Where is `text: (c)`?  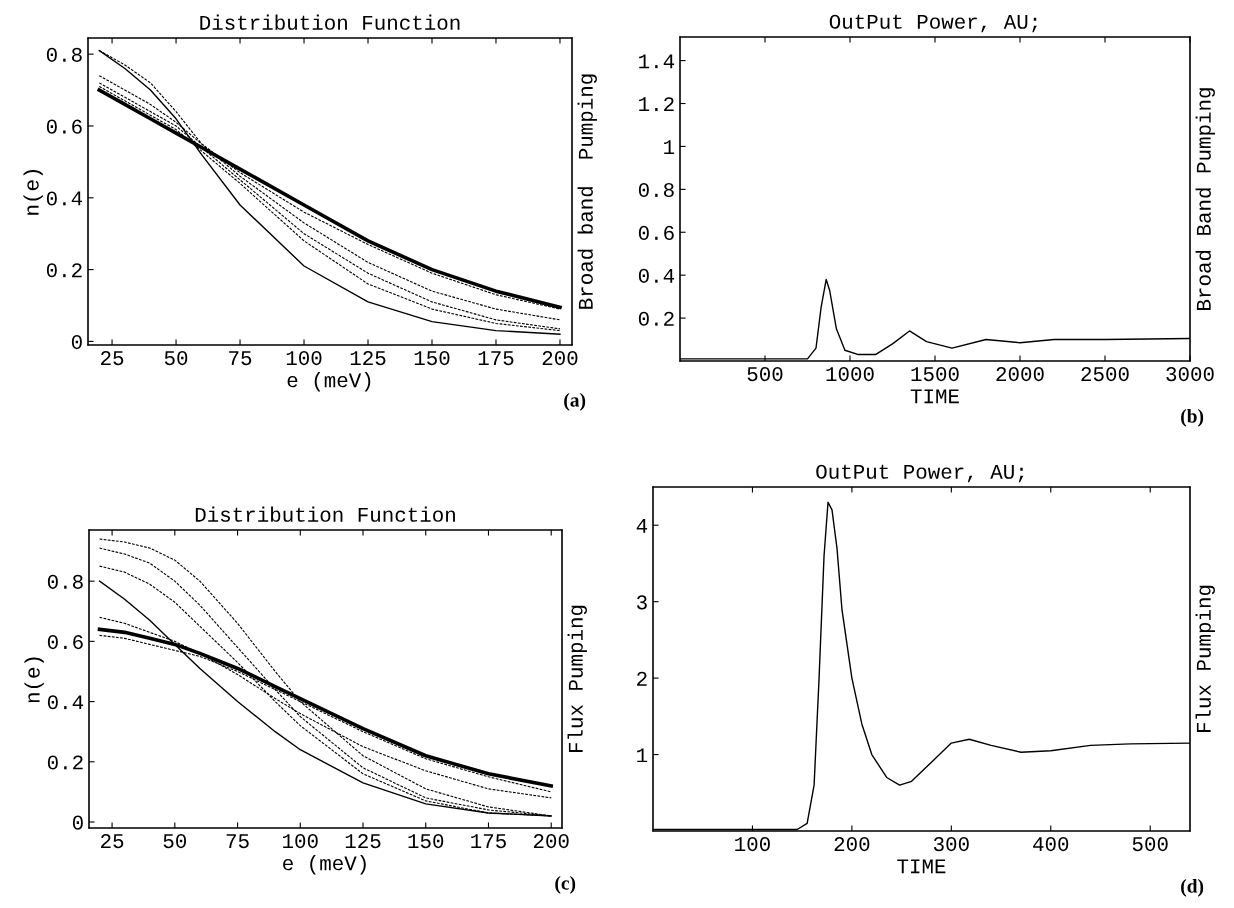 text: (c) is located at coordinates (565, 885).